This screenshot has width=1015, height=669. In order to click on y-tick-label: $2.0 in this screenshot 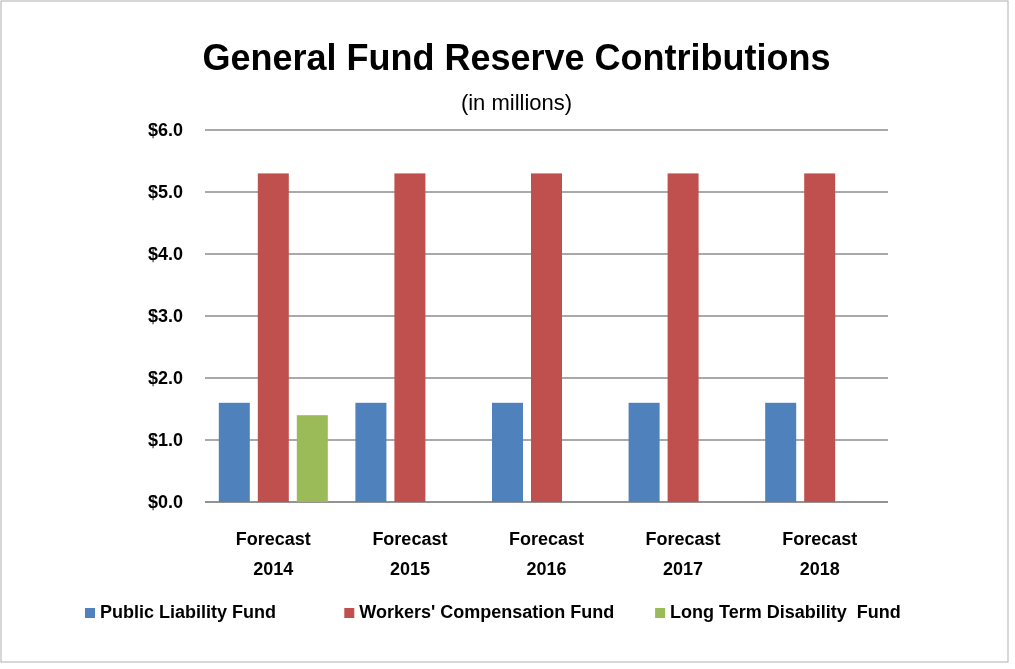, I will do `click(165, 378)`.